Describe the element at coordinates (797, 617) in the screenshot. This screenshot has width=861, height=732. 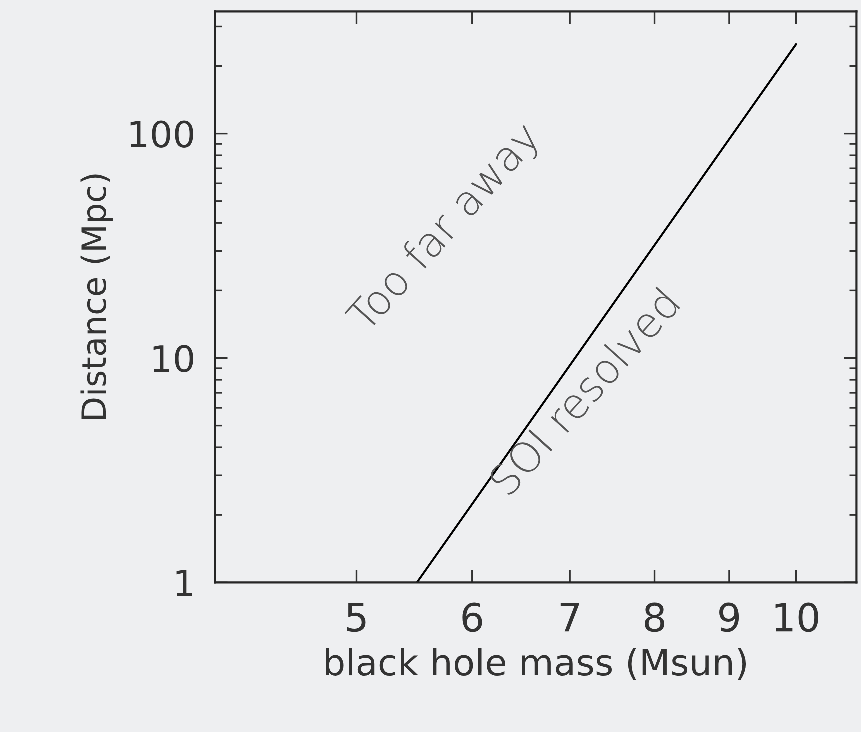
I see `x-tick-label: 10` at that location.